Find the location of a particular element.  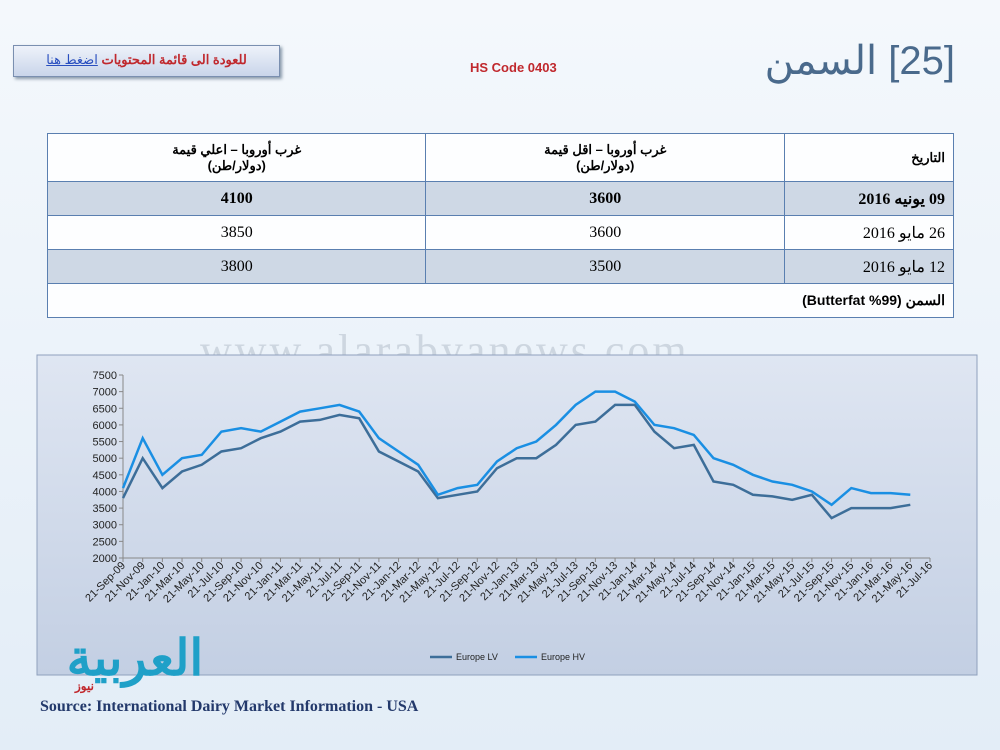

footer-cell: السمن (99% Butterfat) is located at coordinates (500, 300).